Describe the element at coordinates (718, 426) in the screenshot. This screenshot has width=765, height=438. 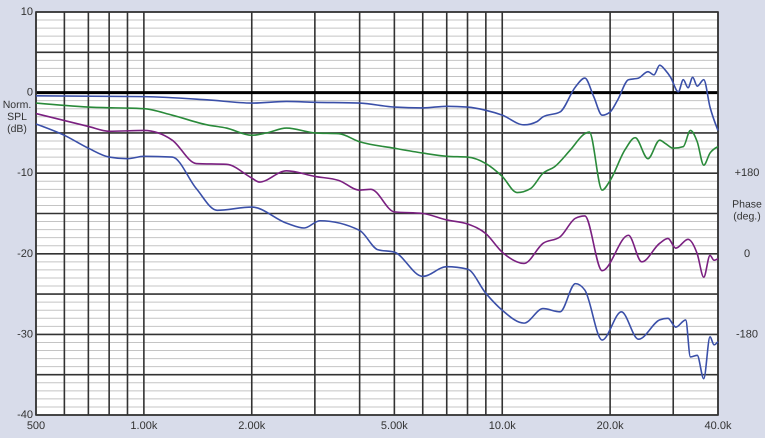
I see `x-tick-label: 40.0k` at that location.